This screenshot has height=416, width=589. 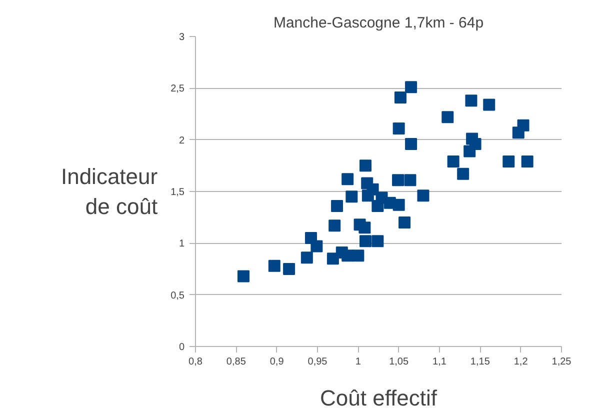 What do you see at coordinates (177, 192) in the screenshot?
I see `y-tick-label: 1,5` at bounding box center [177, 192].